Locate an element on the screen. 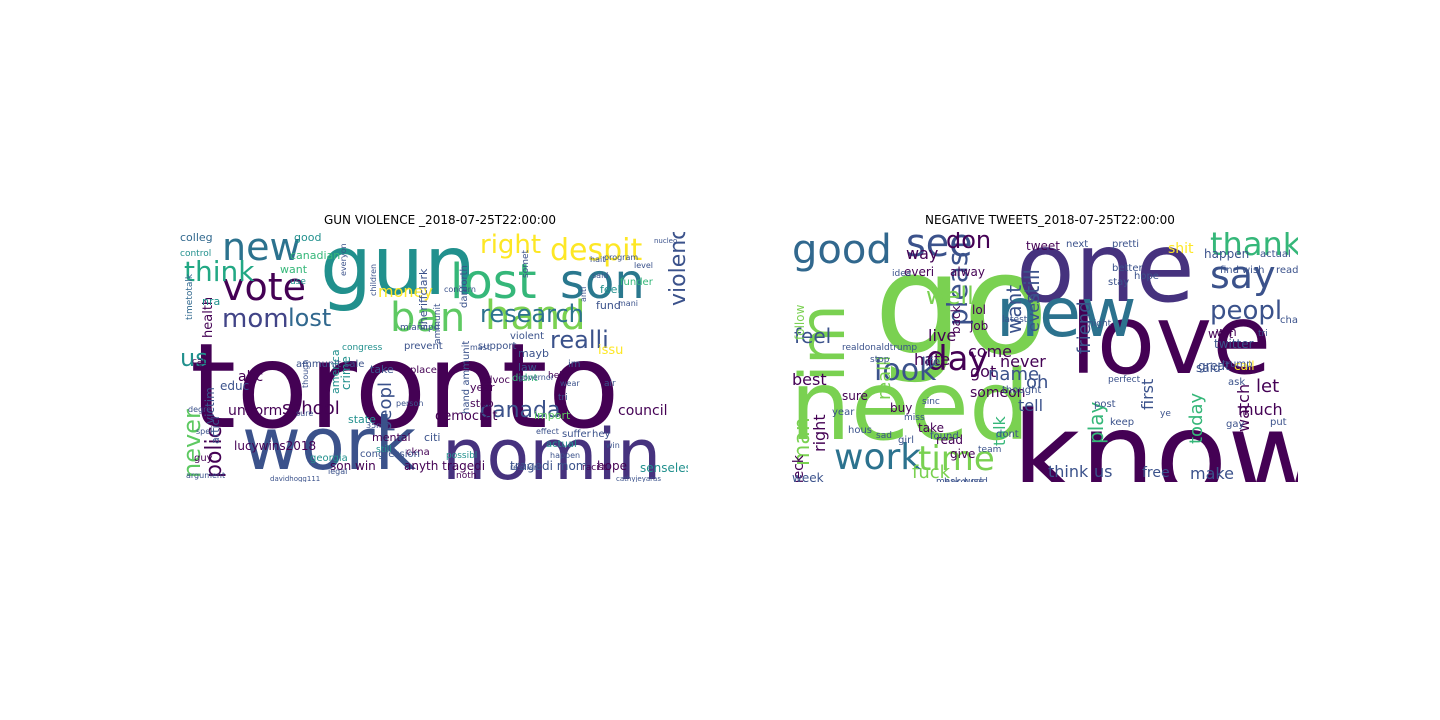 The image size is (1440, 720). right-word: twitter is located at coordinates (1234, 344).